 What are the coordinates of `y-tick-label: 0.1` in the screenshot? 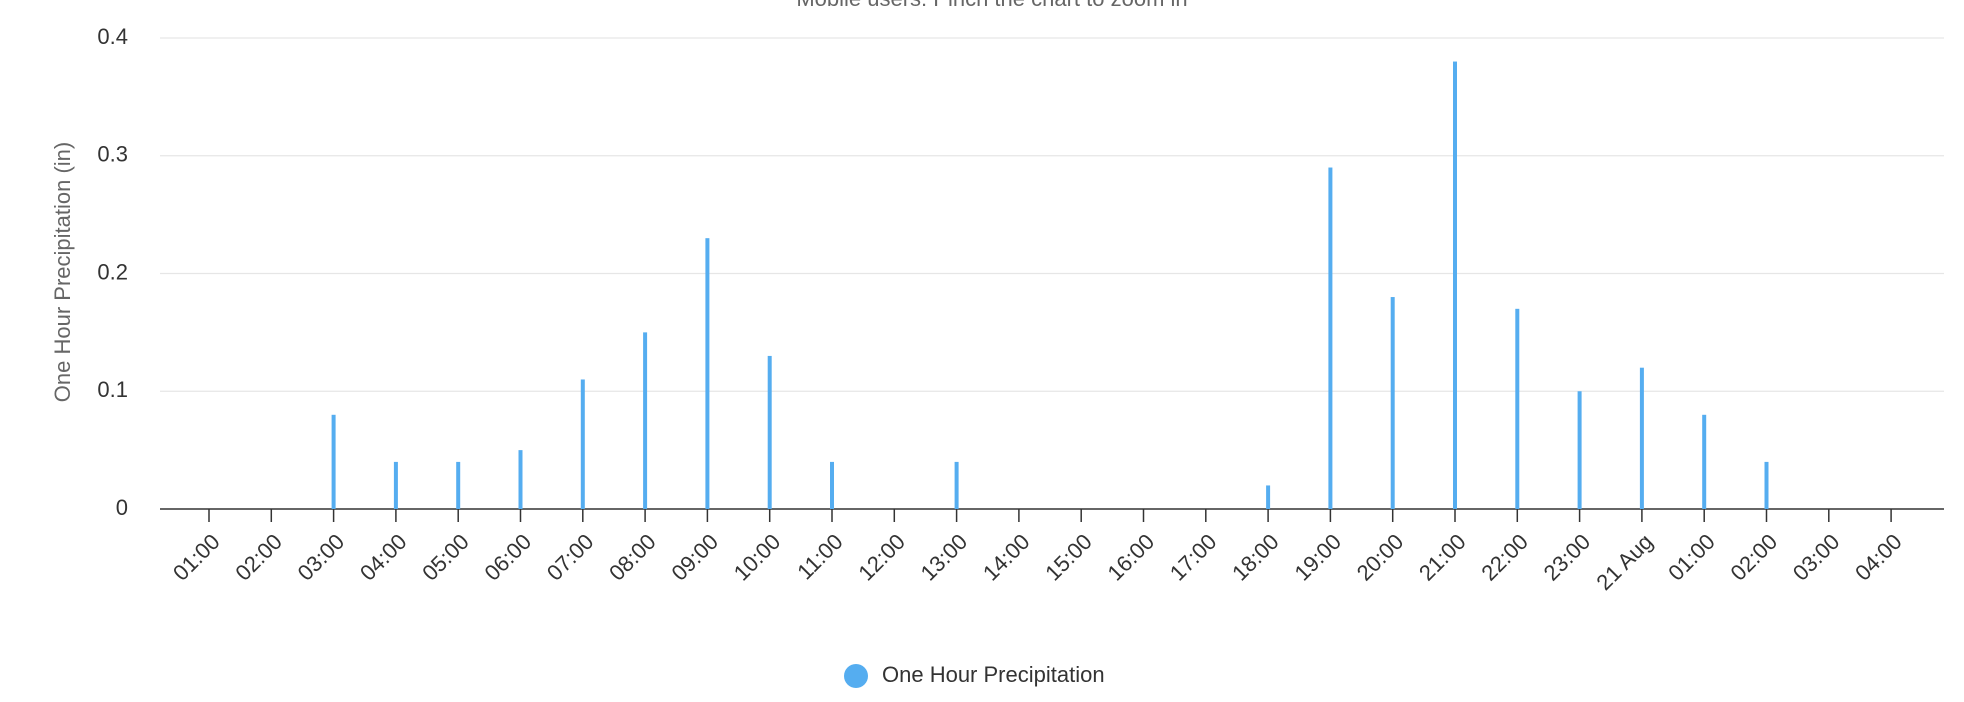 It's located at (112, 389).